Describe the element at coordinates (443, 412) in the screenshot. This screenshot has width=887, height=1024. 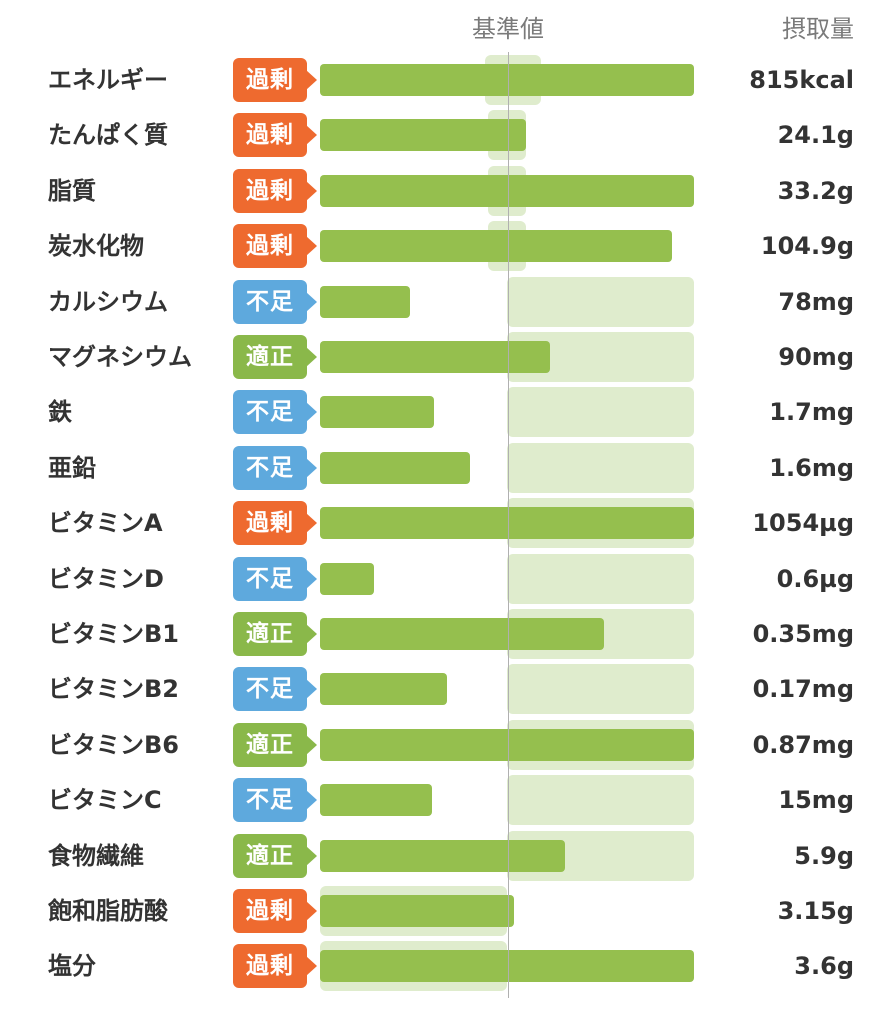
I see `table-row: 鉄 不足 1.7mg` at that location.